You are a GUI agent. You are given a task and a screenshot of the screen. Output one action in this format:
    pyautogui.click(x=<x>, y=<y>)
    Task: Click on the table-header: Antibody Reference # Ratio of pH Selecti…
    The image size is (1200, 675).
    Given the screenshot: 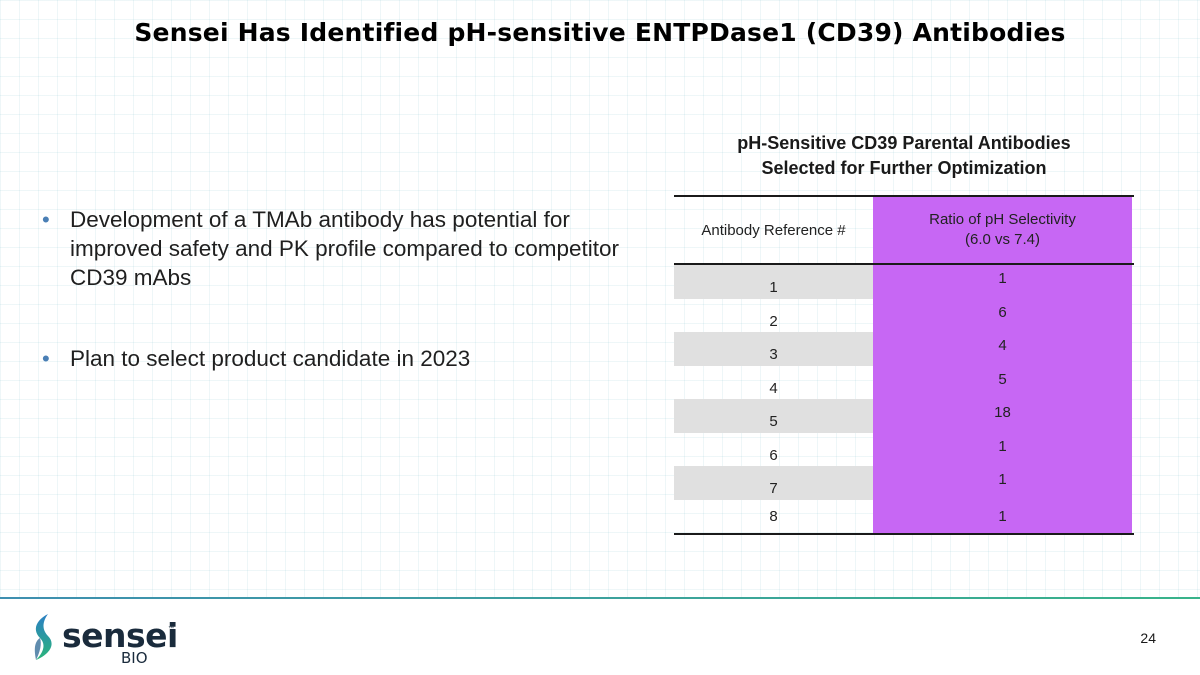 What is the action you would take?
    pyautogui.click(x=904, y=230)
    